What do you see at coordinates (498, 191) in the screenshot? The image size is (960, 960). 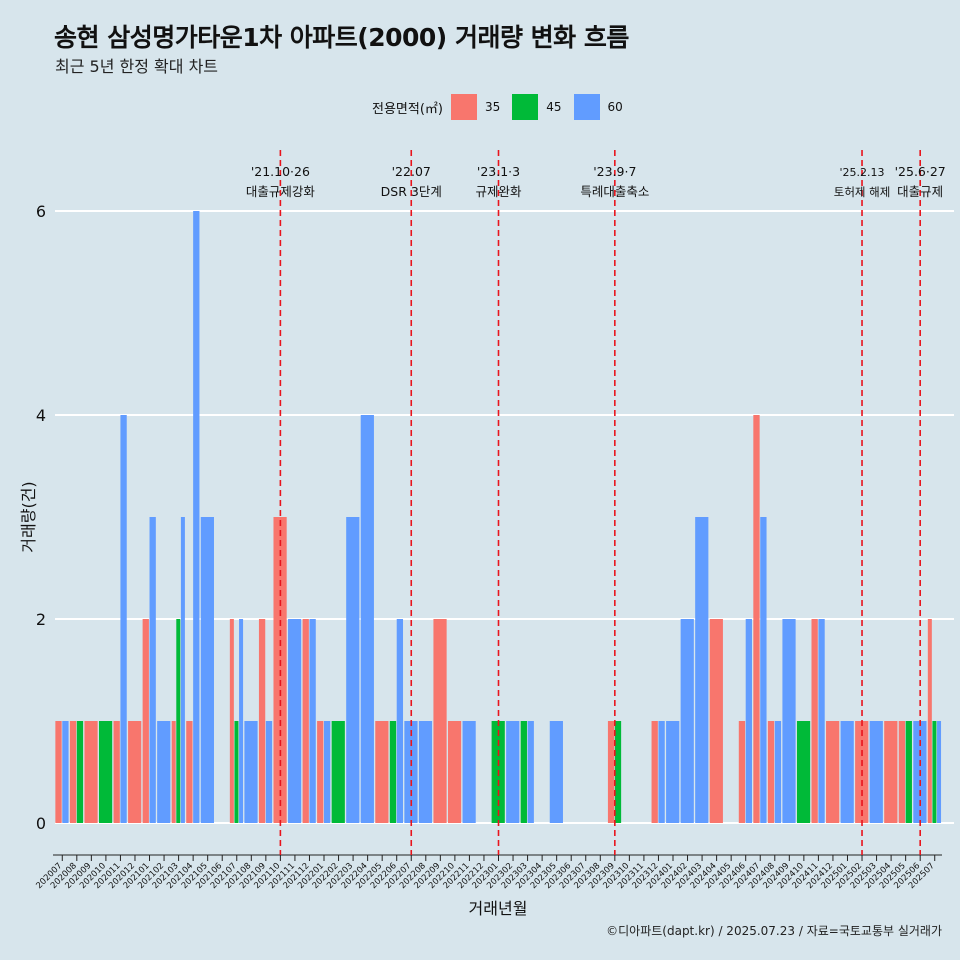 I see `event-label-202301: 규제완화` at bounding box center [498, 191].